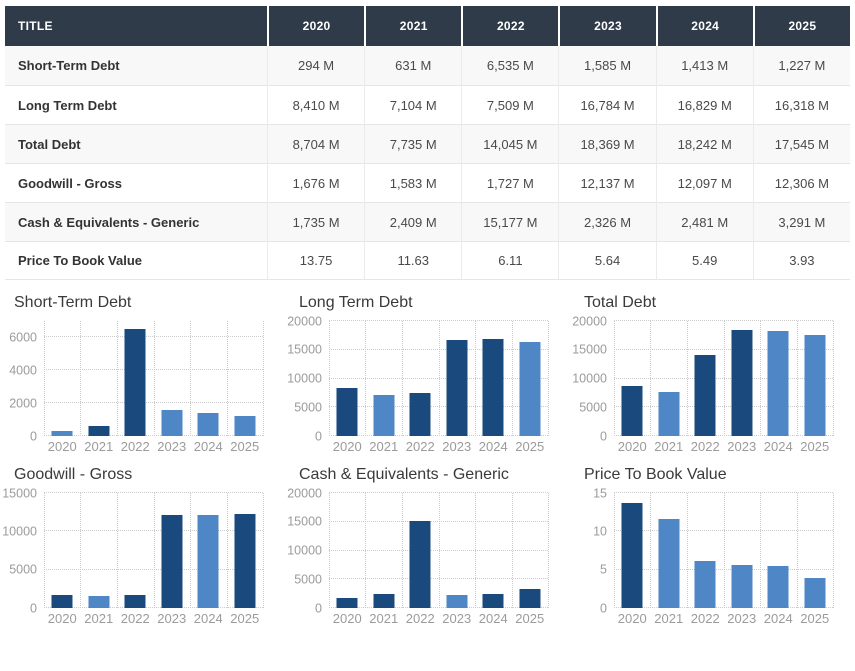 The width and height of the screenshot is (855, 671). What do you see at coordinates (704, 26) in the screenshot?
I see `column-header-2024: 2024` at bounding box center [704, 26].